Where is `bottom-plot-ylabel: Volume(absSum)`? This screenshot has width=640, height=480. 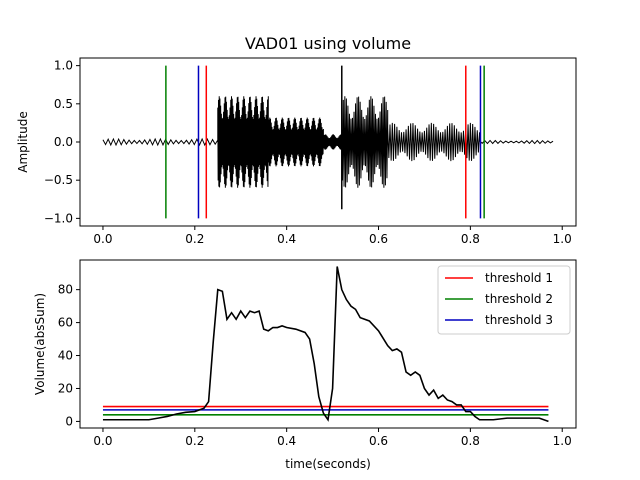 bottom-plot-ylabel: Volume(absSum) is located at coordinates (40, 344).